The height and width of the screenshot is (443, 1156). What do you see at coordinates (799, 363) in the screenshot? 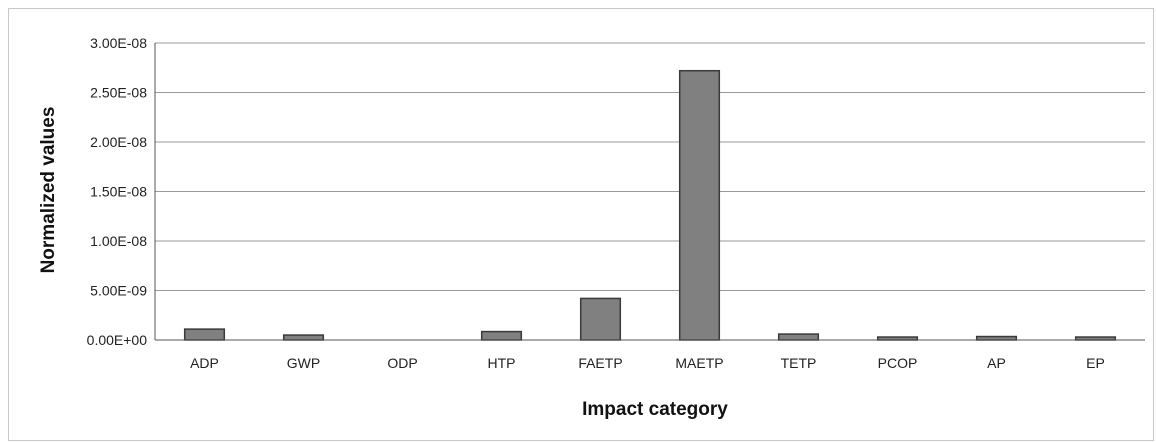
I see `x-tick-label: TETP` at bounding box center [799, 363].